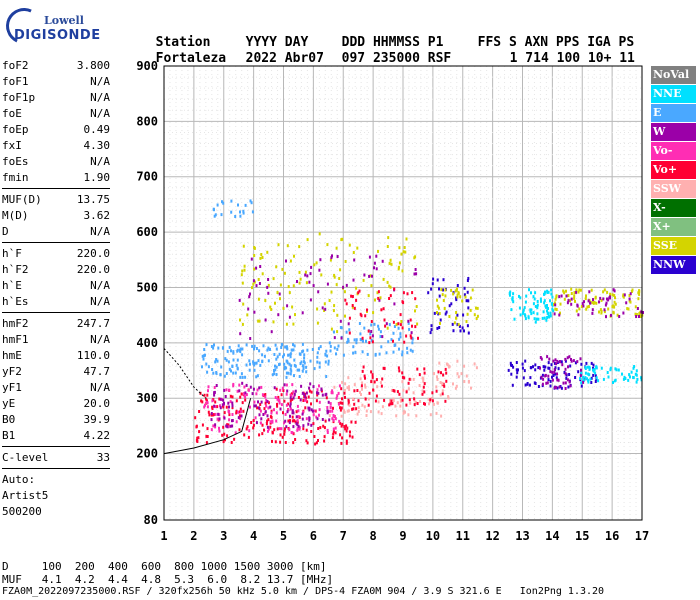 This screenshot has width=700, height=600. Describe the element at coordinates (15, 215) in the screenshot. I see `param-name: M(D)` at that location.